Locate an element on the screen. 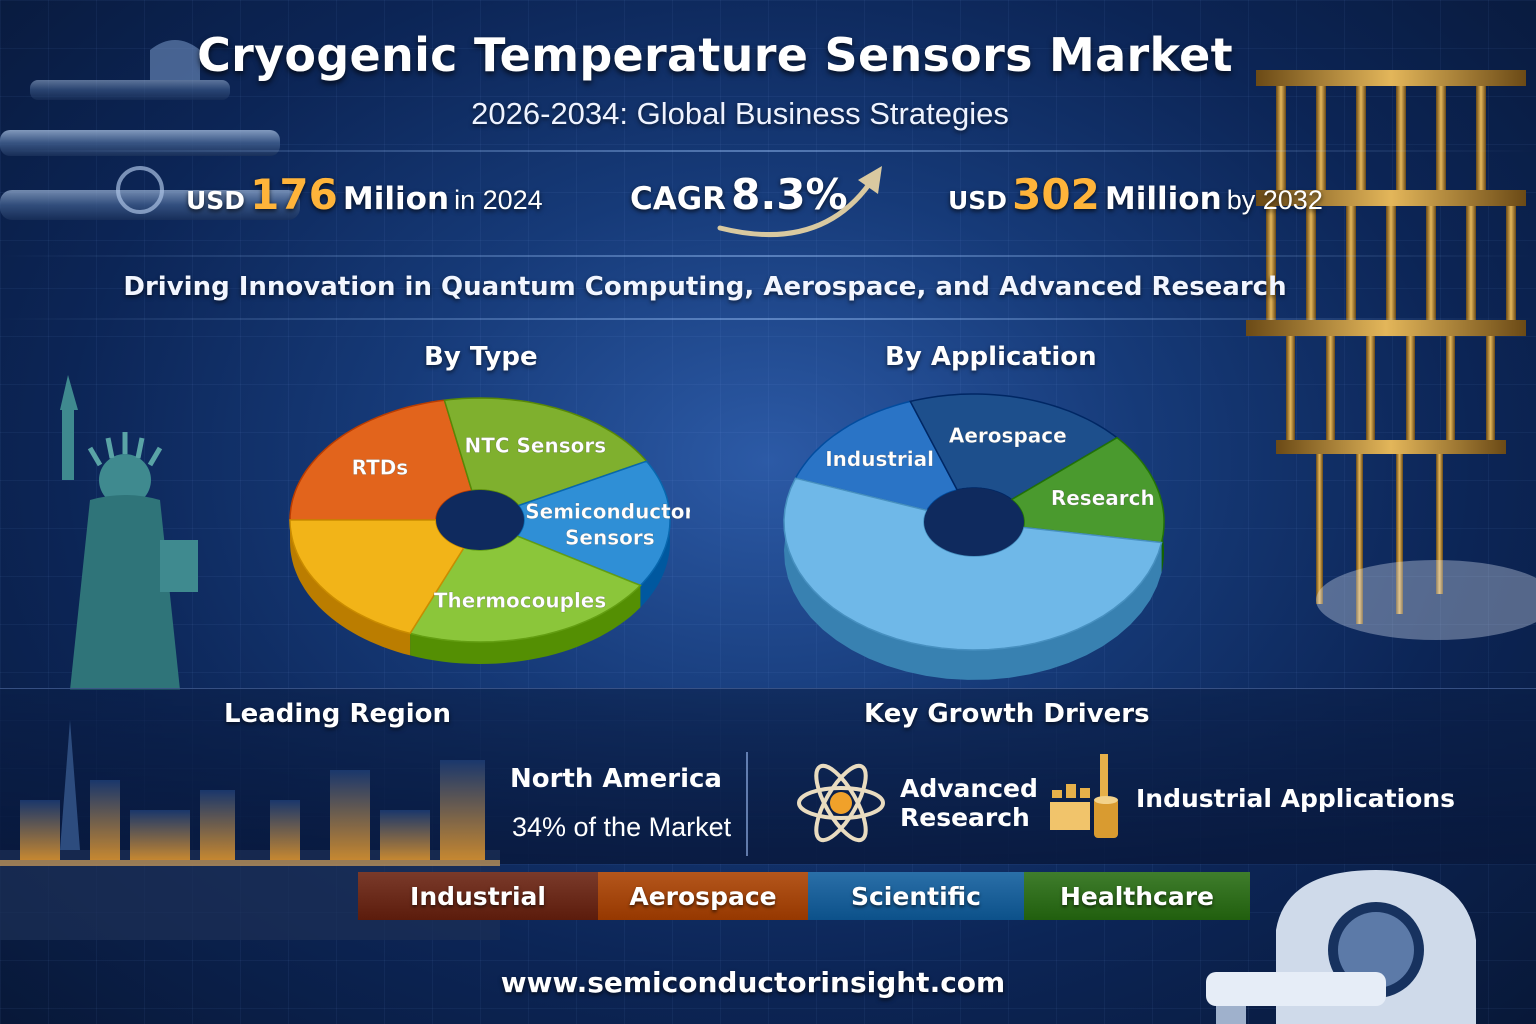 This screenshot has width=1536, height=1024. by-application-donut-chart: Industrial Aerospace Research is located at coordinates (974, 536).